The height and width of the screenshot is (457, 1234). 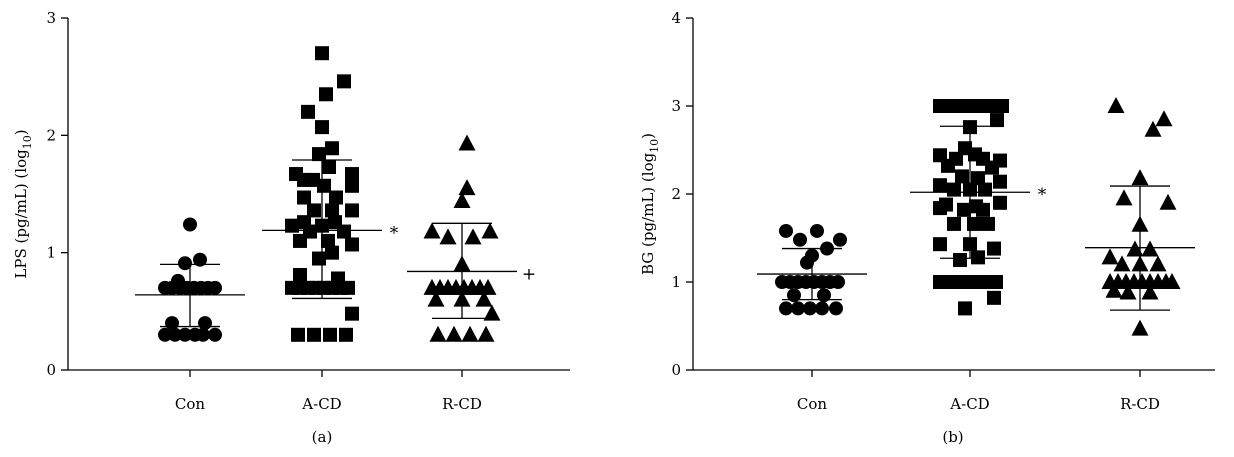 I want to click on y-axis-title: BG (pg/mL) (log10), so click(x=650, y=204).